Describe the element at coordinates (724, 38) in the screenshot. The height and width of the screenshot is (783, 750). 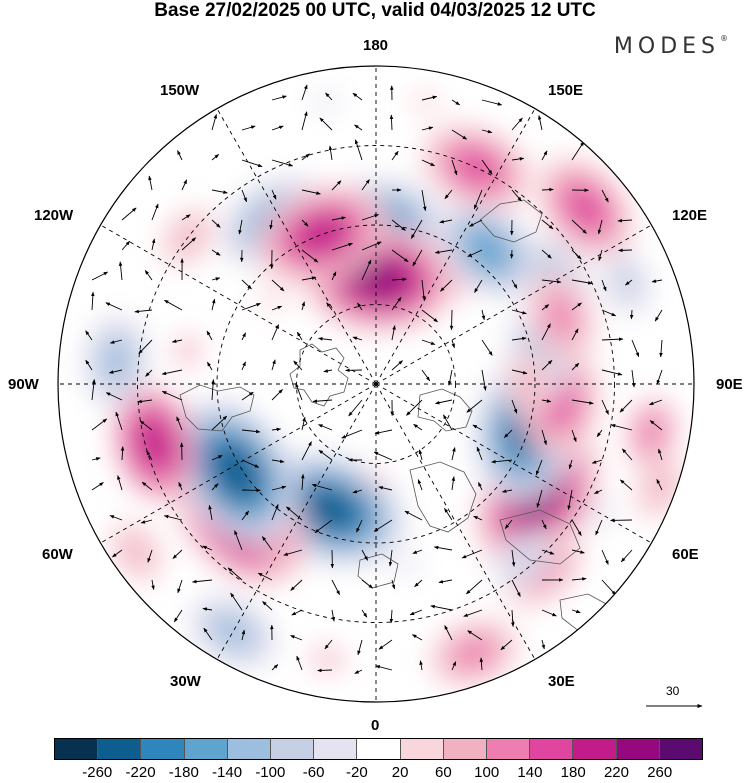
I see `brand-mark: ®` at that location.